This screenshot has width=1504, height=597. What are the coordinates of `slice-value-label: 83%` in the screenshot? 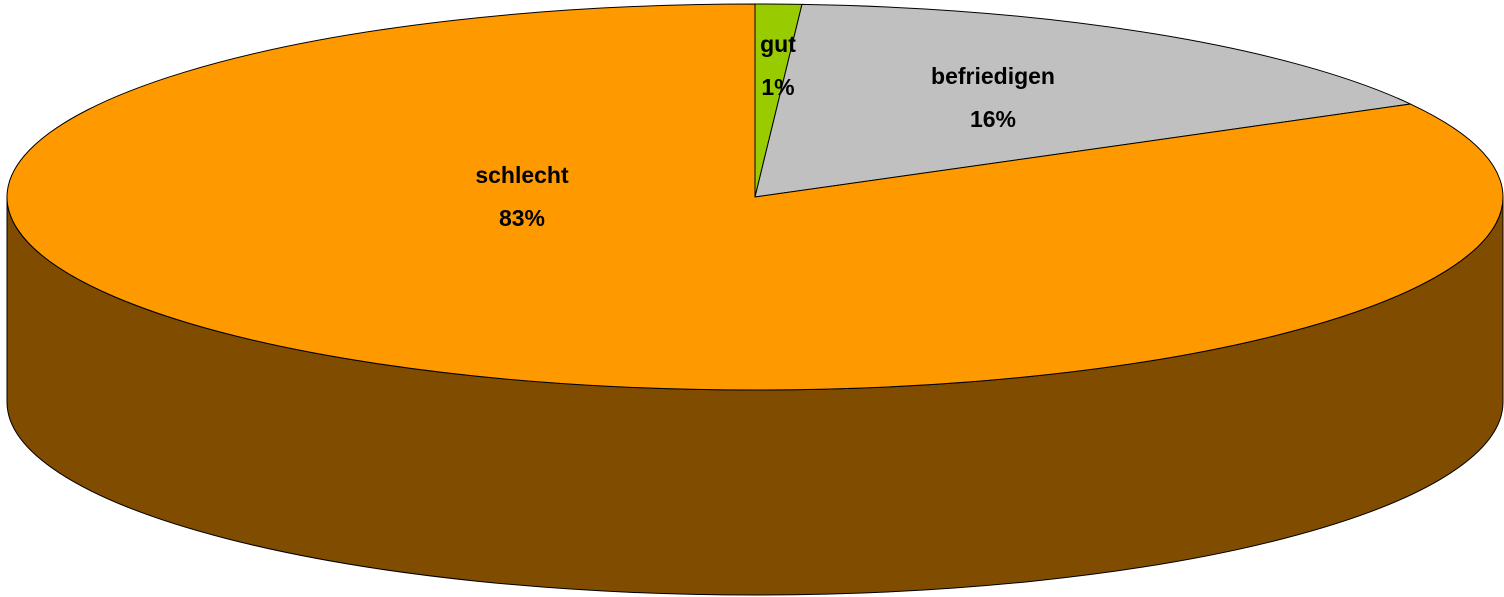 It's located at (522, 218).